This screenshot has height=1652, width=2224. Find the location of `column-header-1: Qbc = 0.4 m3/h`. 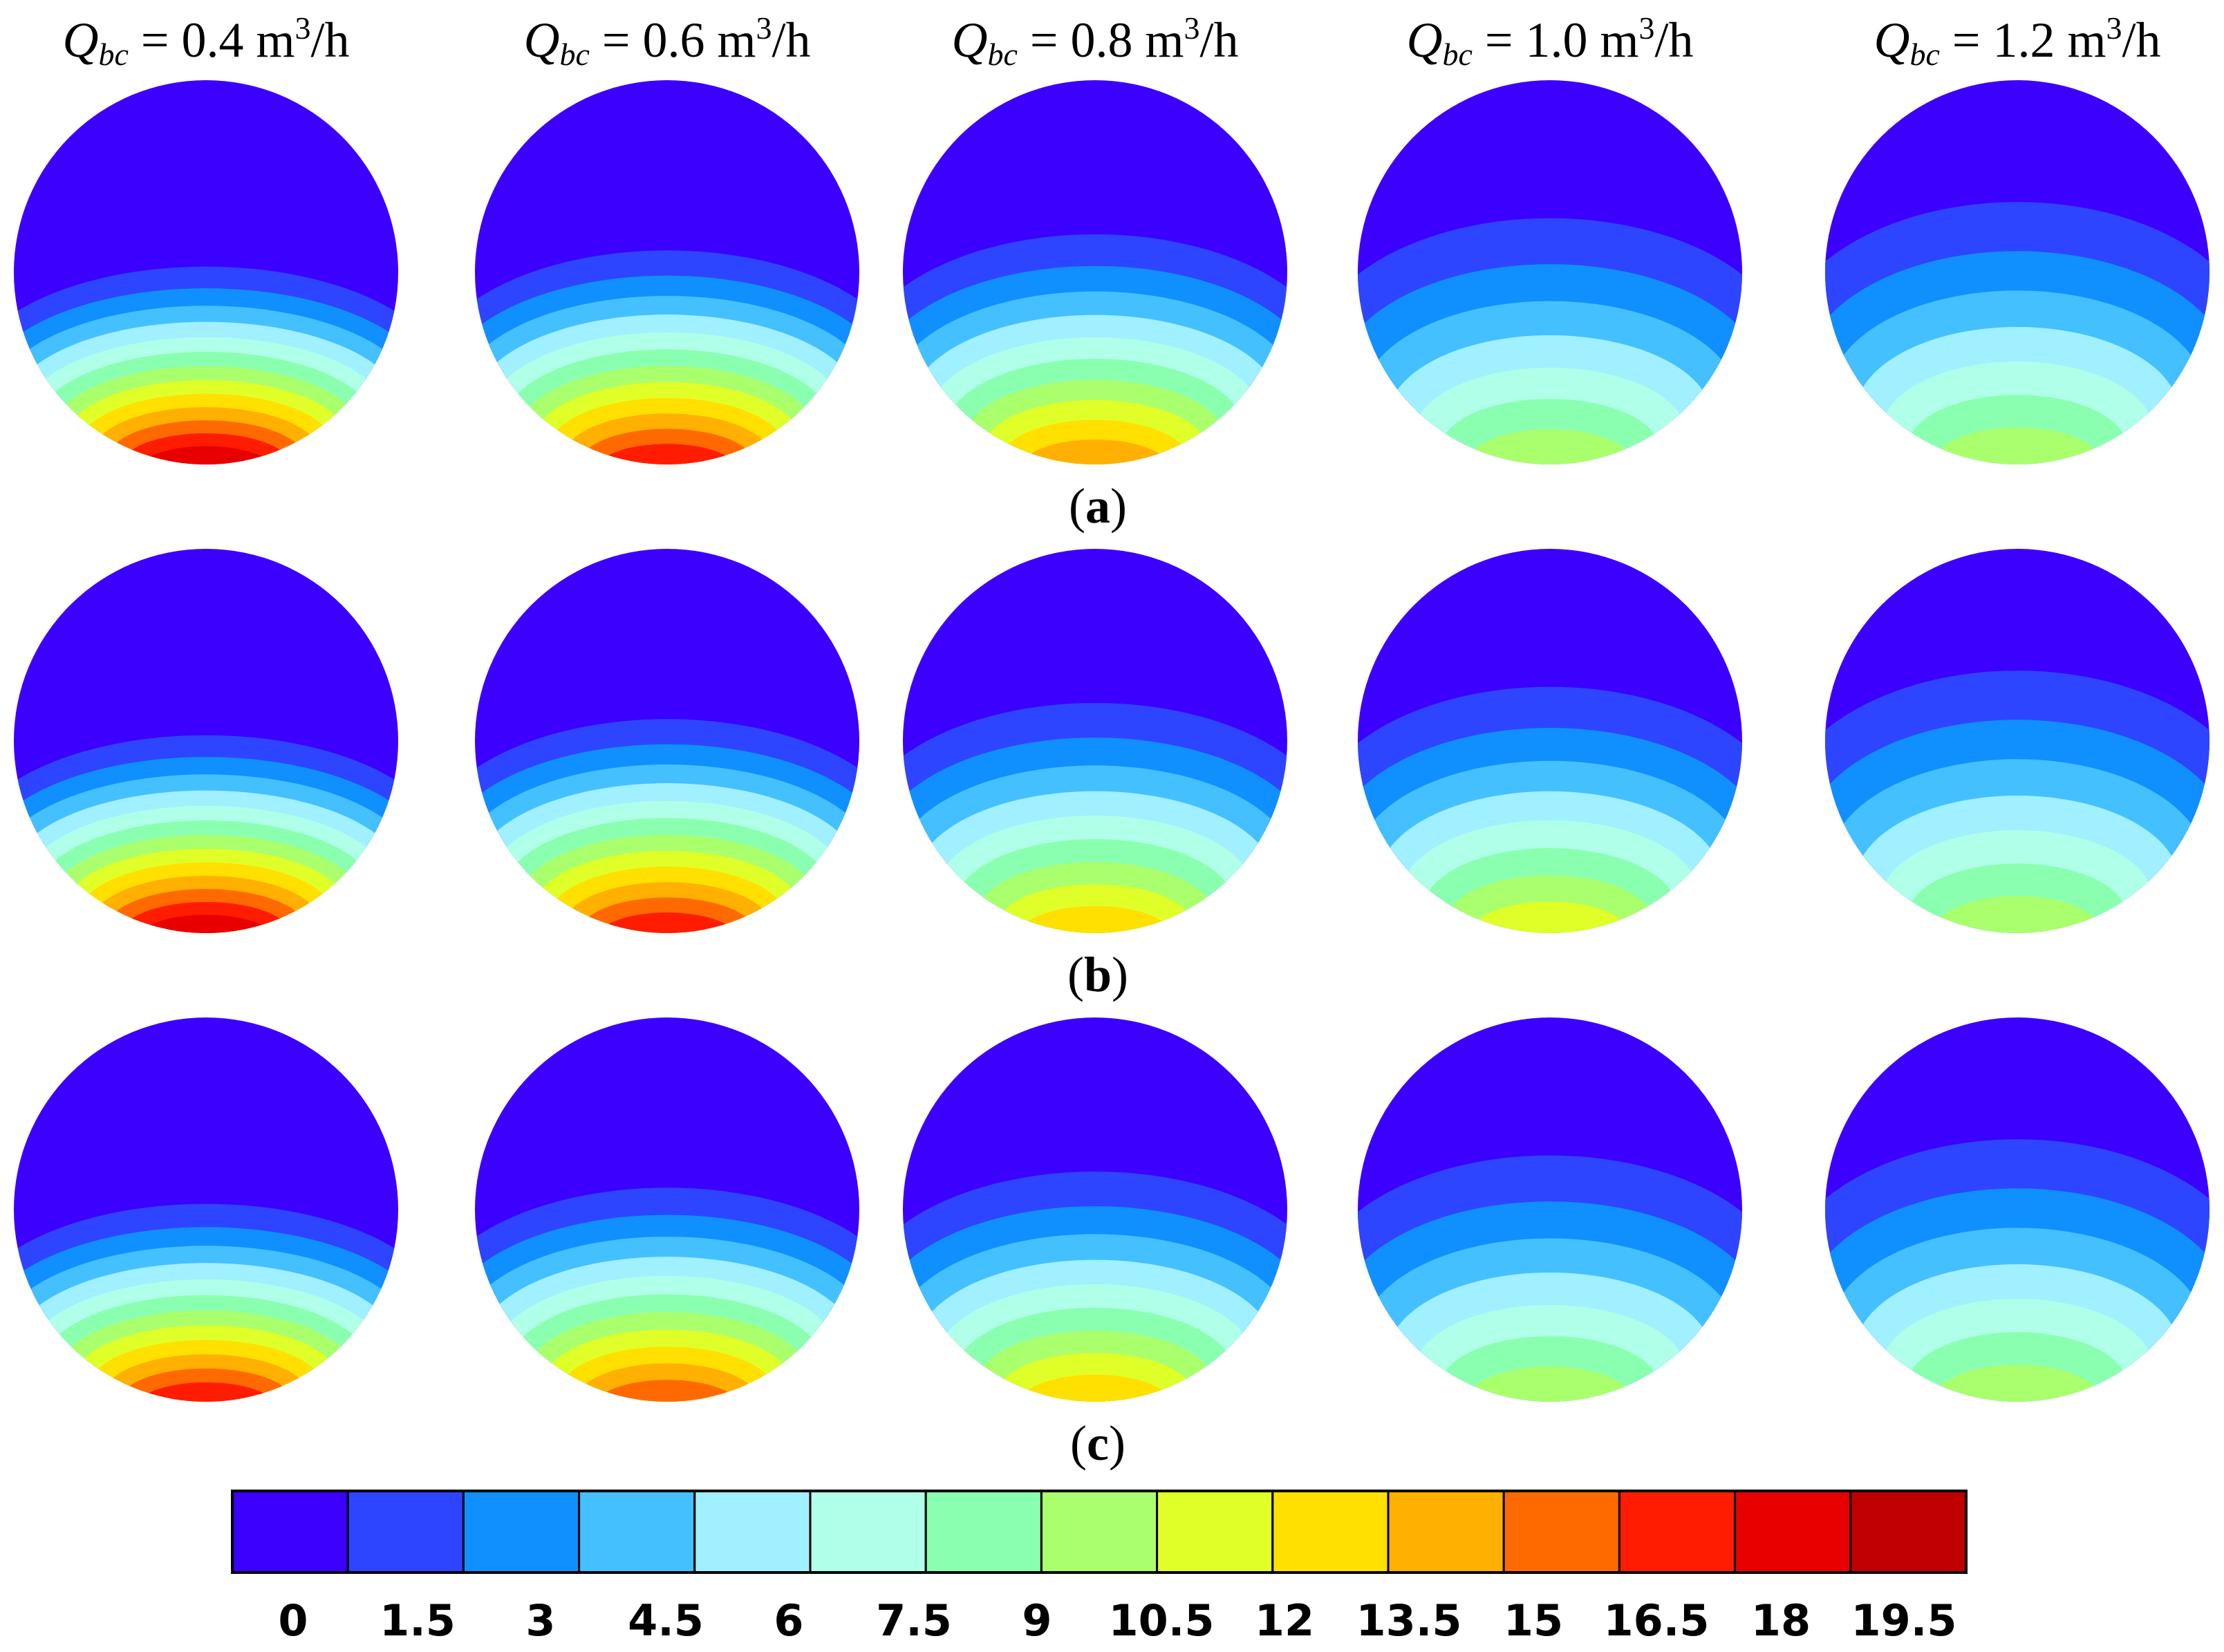

column-header-1: Qbc = 0.4 m3/h is located at coordinates (205, 41).